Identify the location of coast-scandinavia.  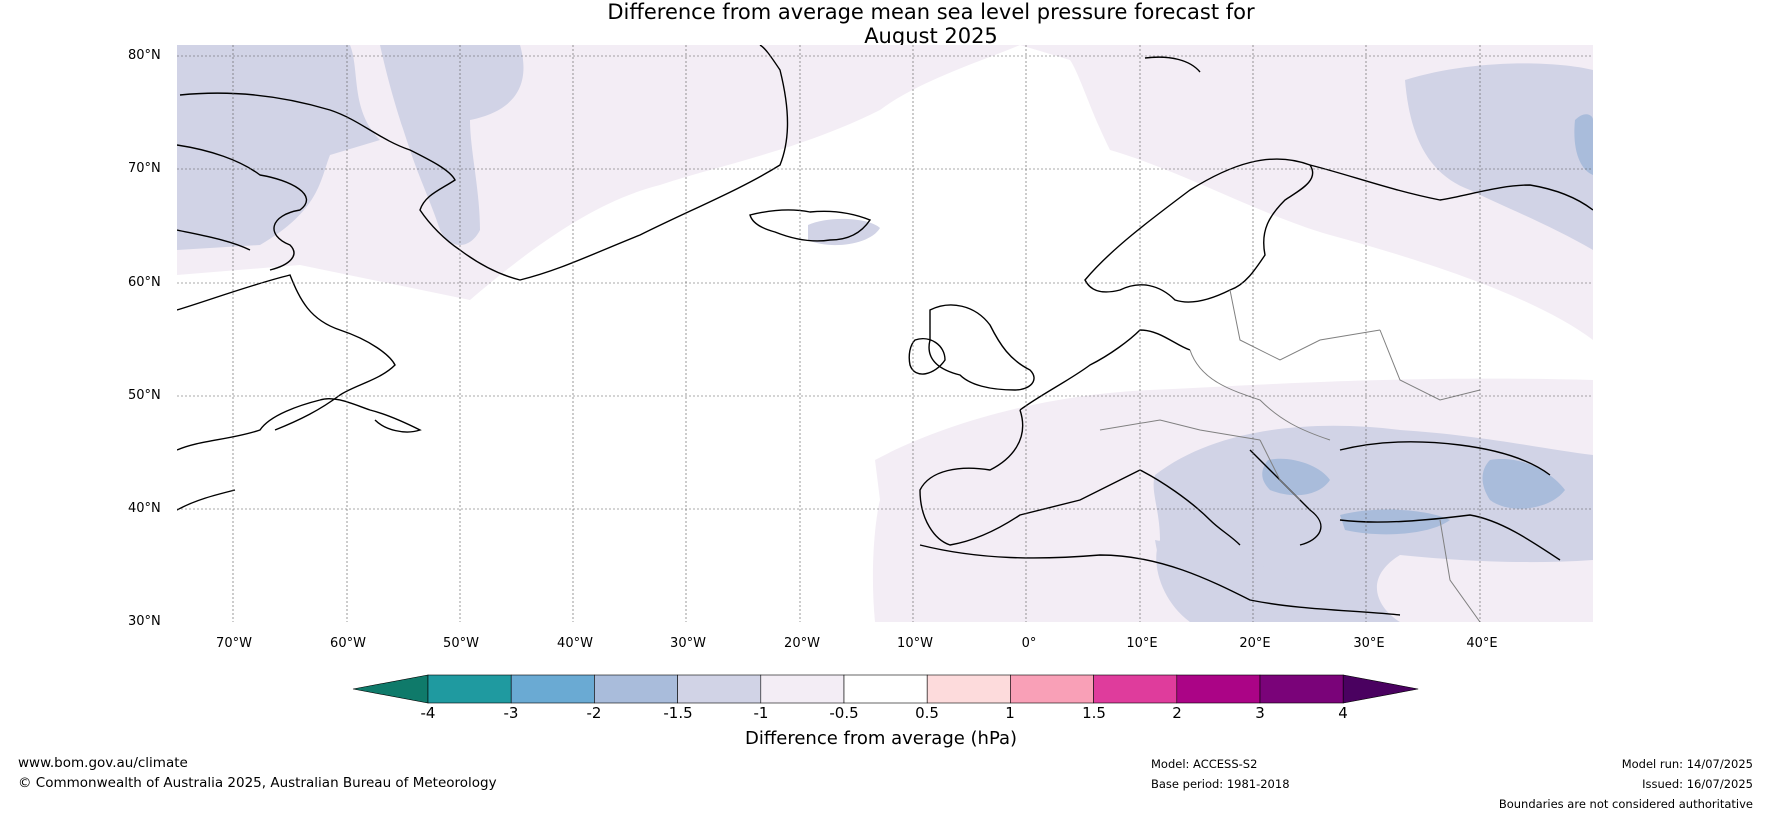
(1199, 230).